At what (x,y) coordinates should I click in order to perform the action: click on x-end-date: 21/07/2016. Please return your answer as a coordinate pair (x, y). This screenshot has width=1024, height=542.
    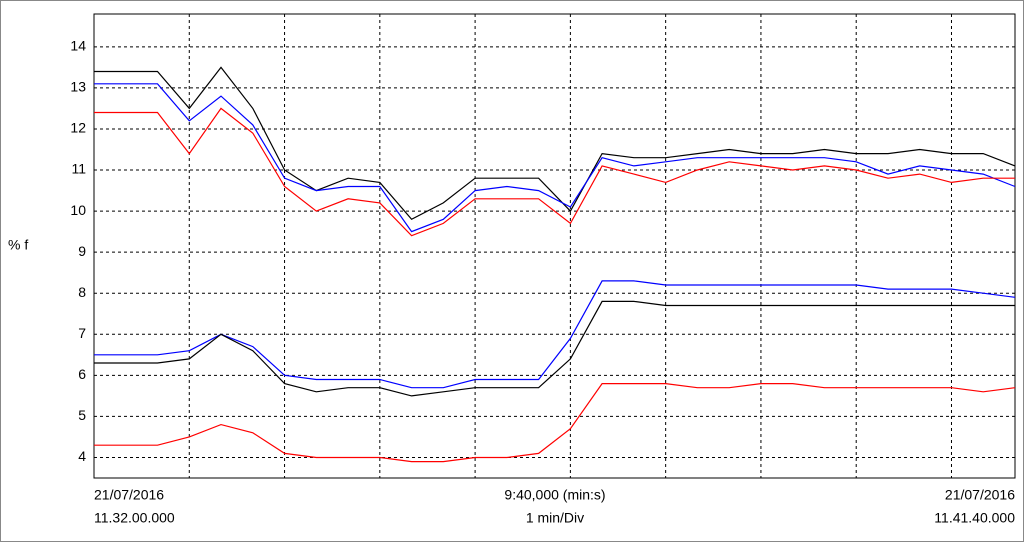
    Looking at the image, I should click on (980, 495).